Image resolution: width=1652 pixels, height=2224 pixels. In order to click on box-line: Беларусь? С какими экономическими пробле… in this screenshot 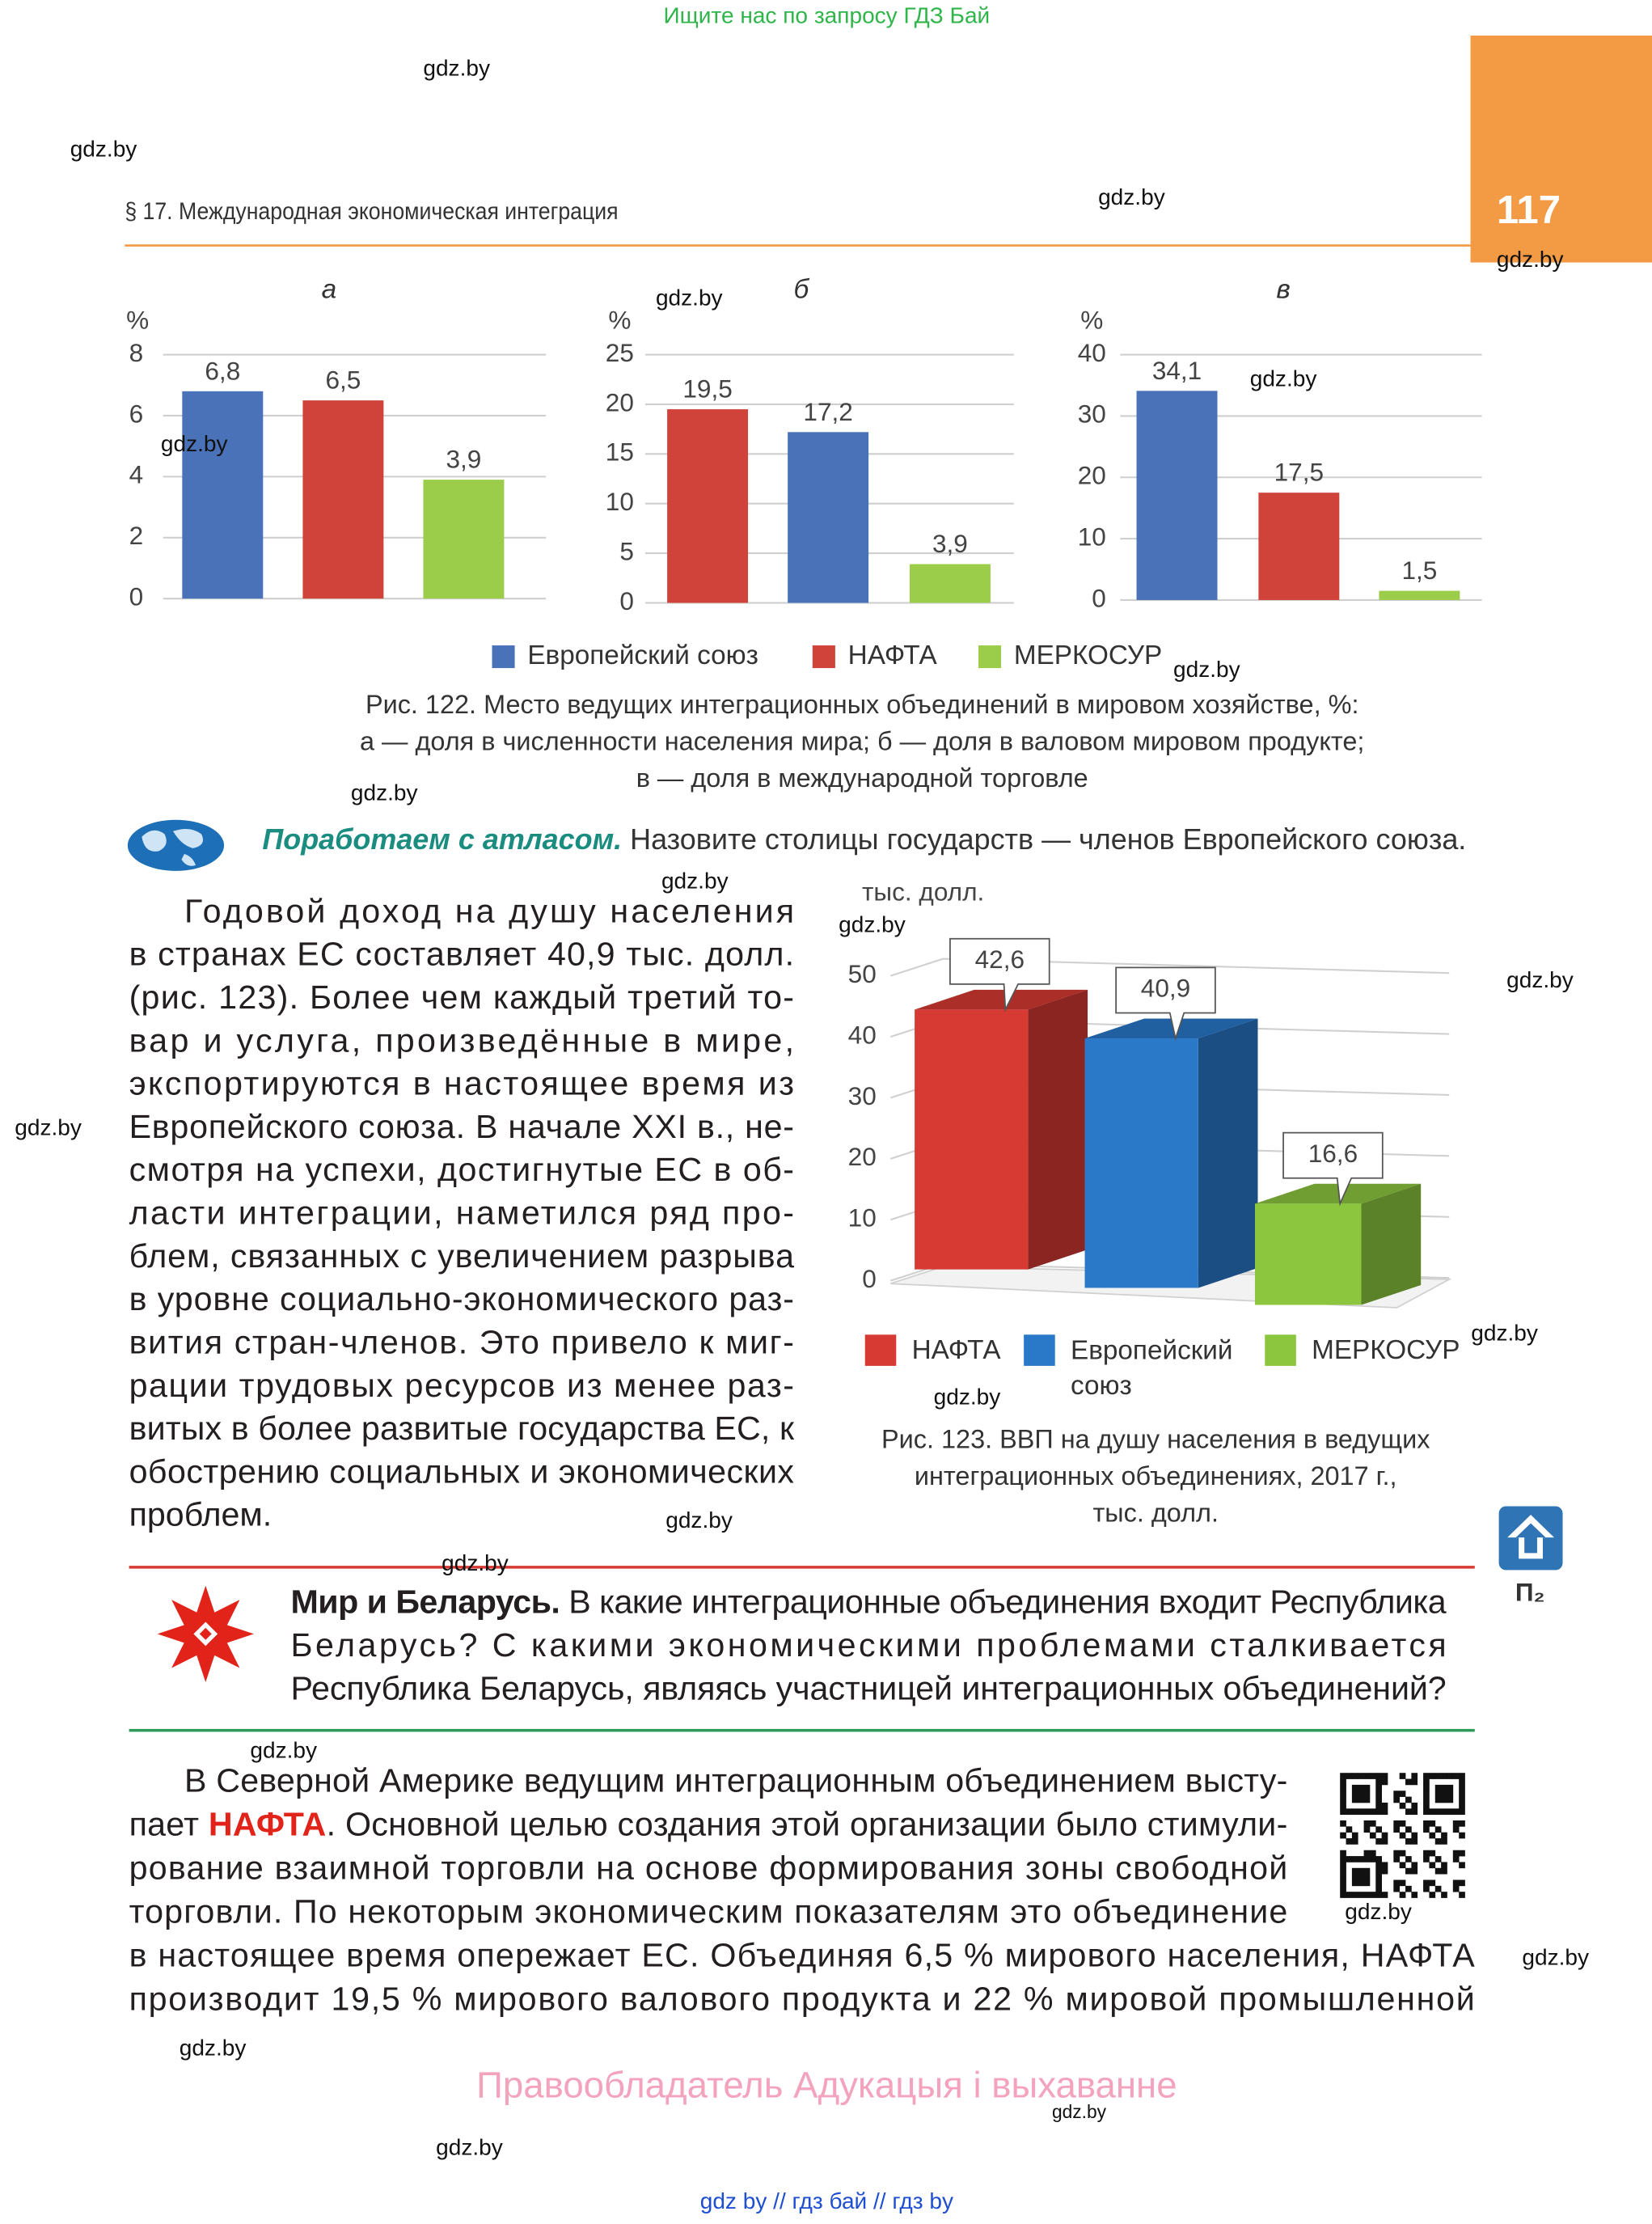, I will do `click(868, 1645)`.